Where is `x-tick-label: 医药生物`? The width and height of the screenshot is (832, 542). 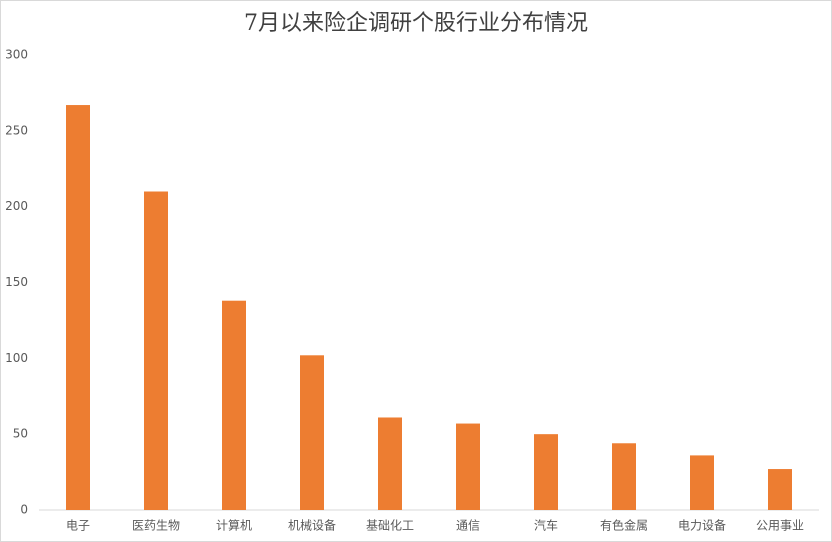 x-tick-label: 医药生物 is located at coordinates (156, 526).